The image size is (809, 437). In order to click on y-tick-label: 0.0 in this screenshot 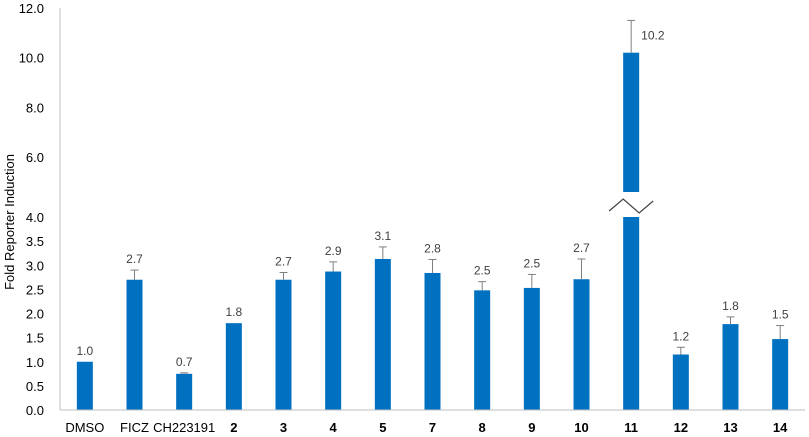, I will do `click(35, 410)`.